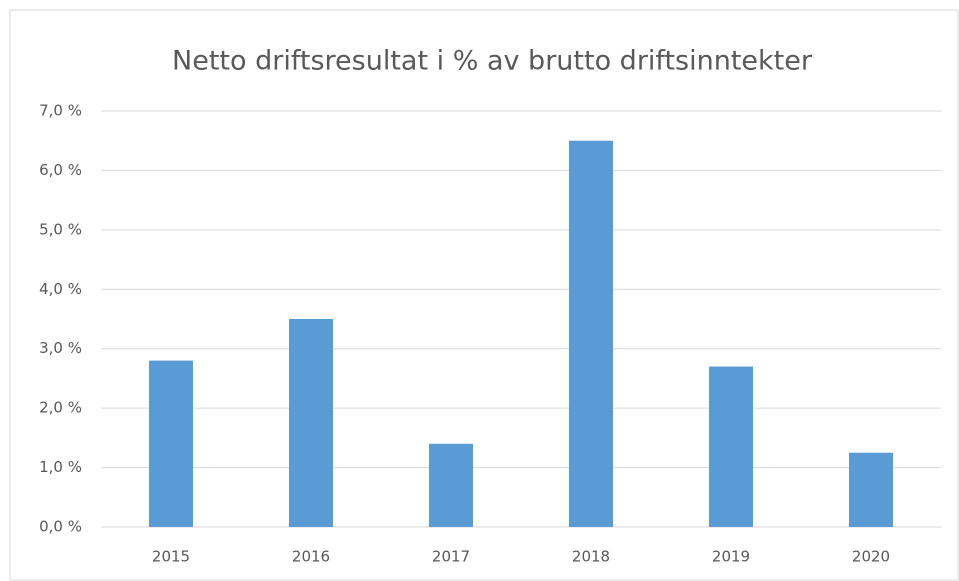  I want to click on x-tick-label: 2016, so click(311, 557).